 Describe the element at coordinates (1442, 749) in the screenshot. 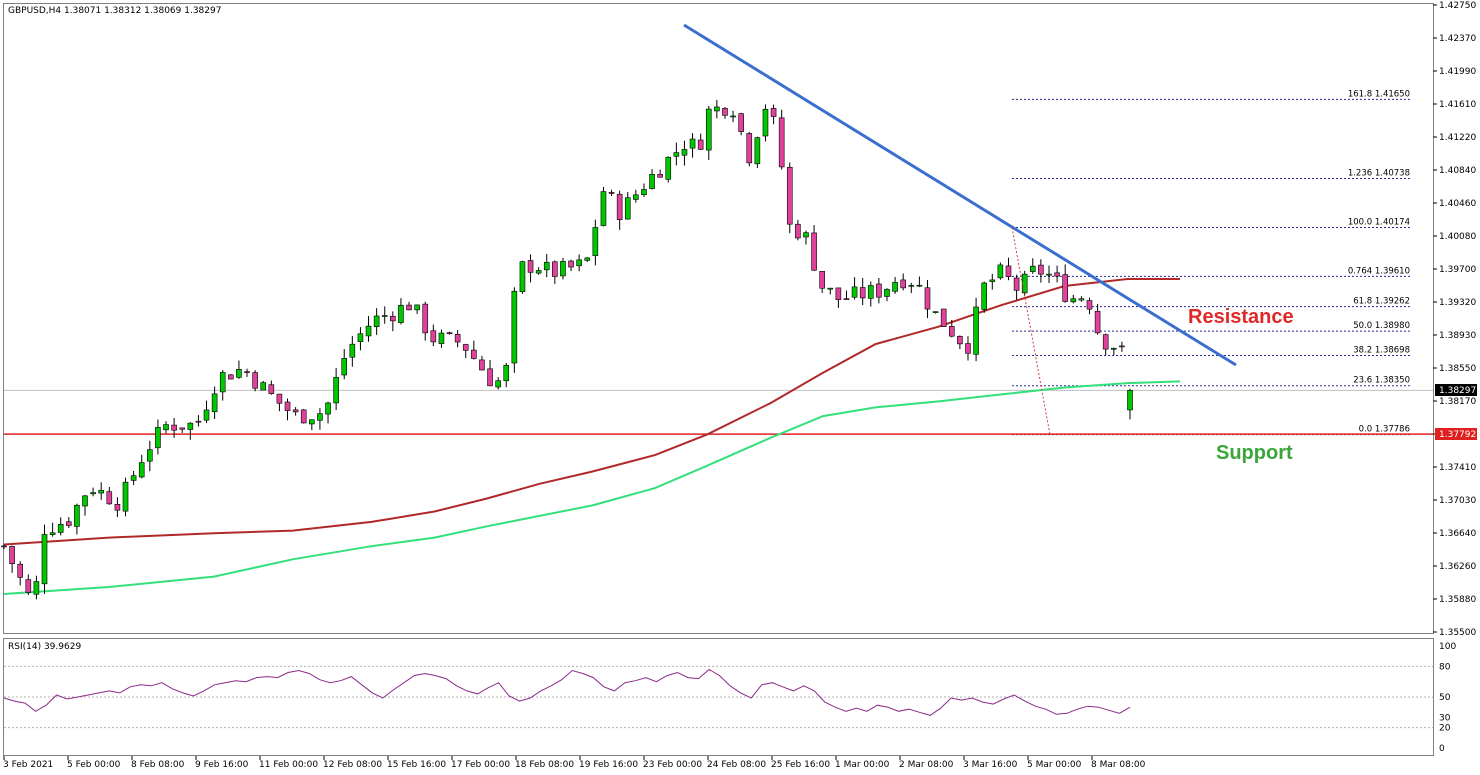

I see `rsi-level-label: 0` at that location.